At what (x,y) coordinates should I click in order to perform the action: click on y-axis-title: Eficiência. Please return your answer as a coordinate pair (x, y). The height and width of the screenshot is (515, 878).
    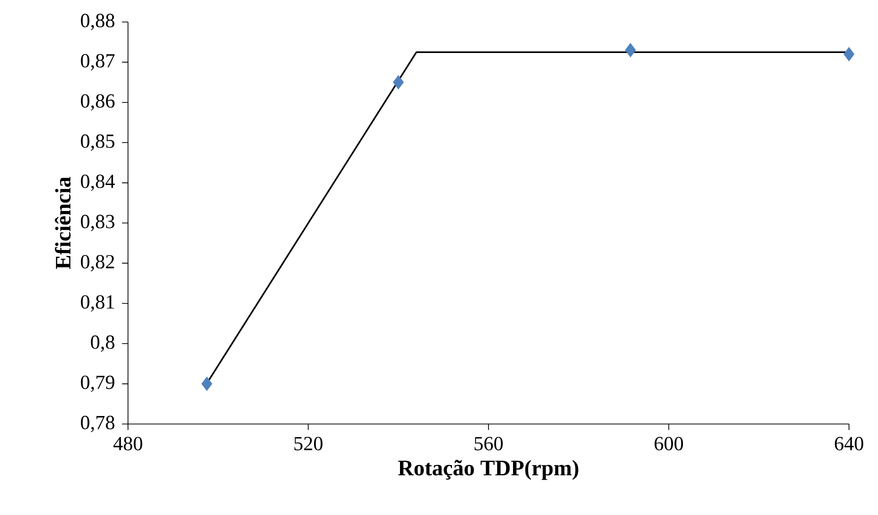
    Looking at the image, I should click on (62, 223).